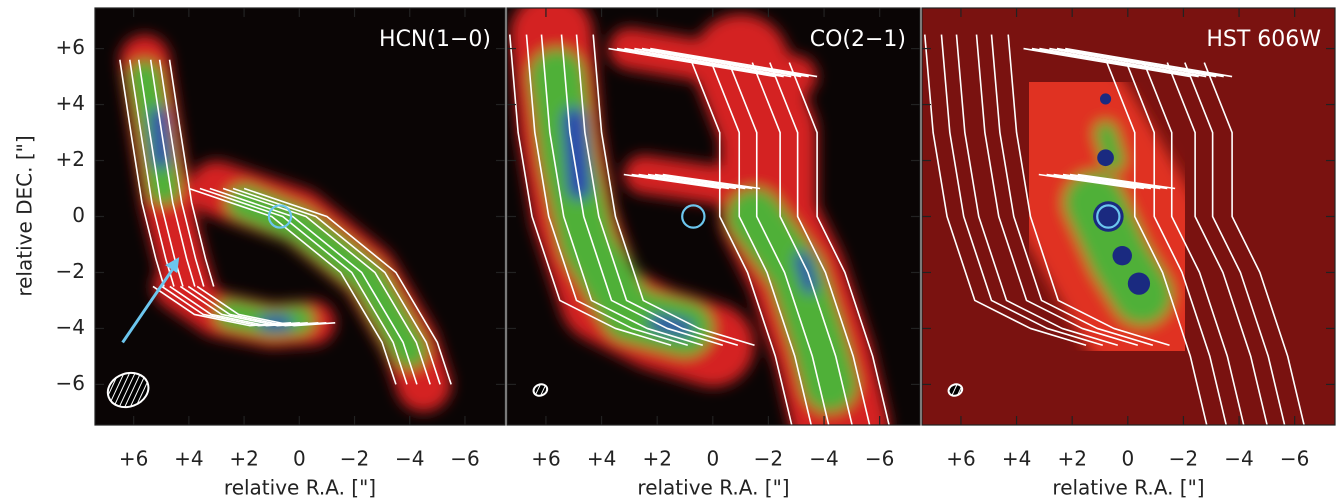  Describe the element at coordinates (70, 103) in the screenshot. I see `y-tick-label: +4` at that location.